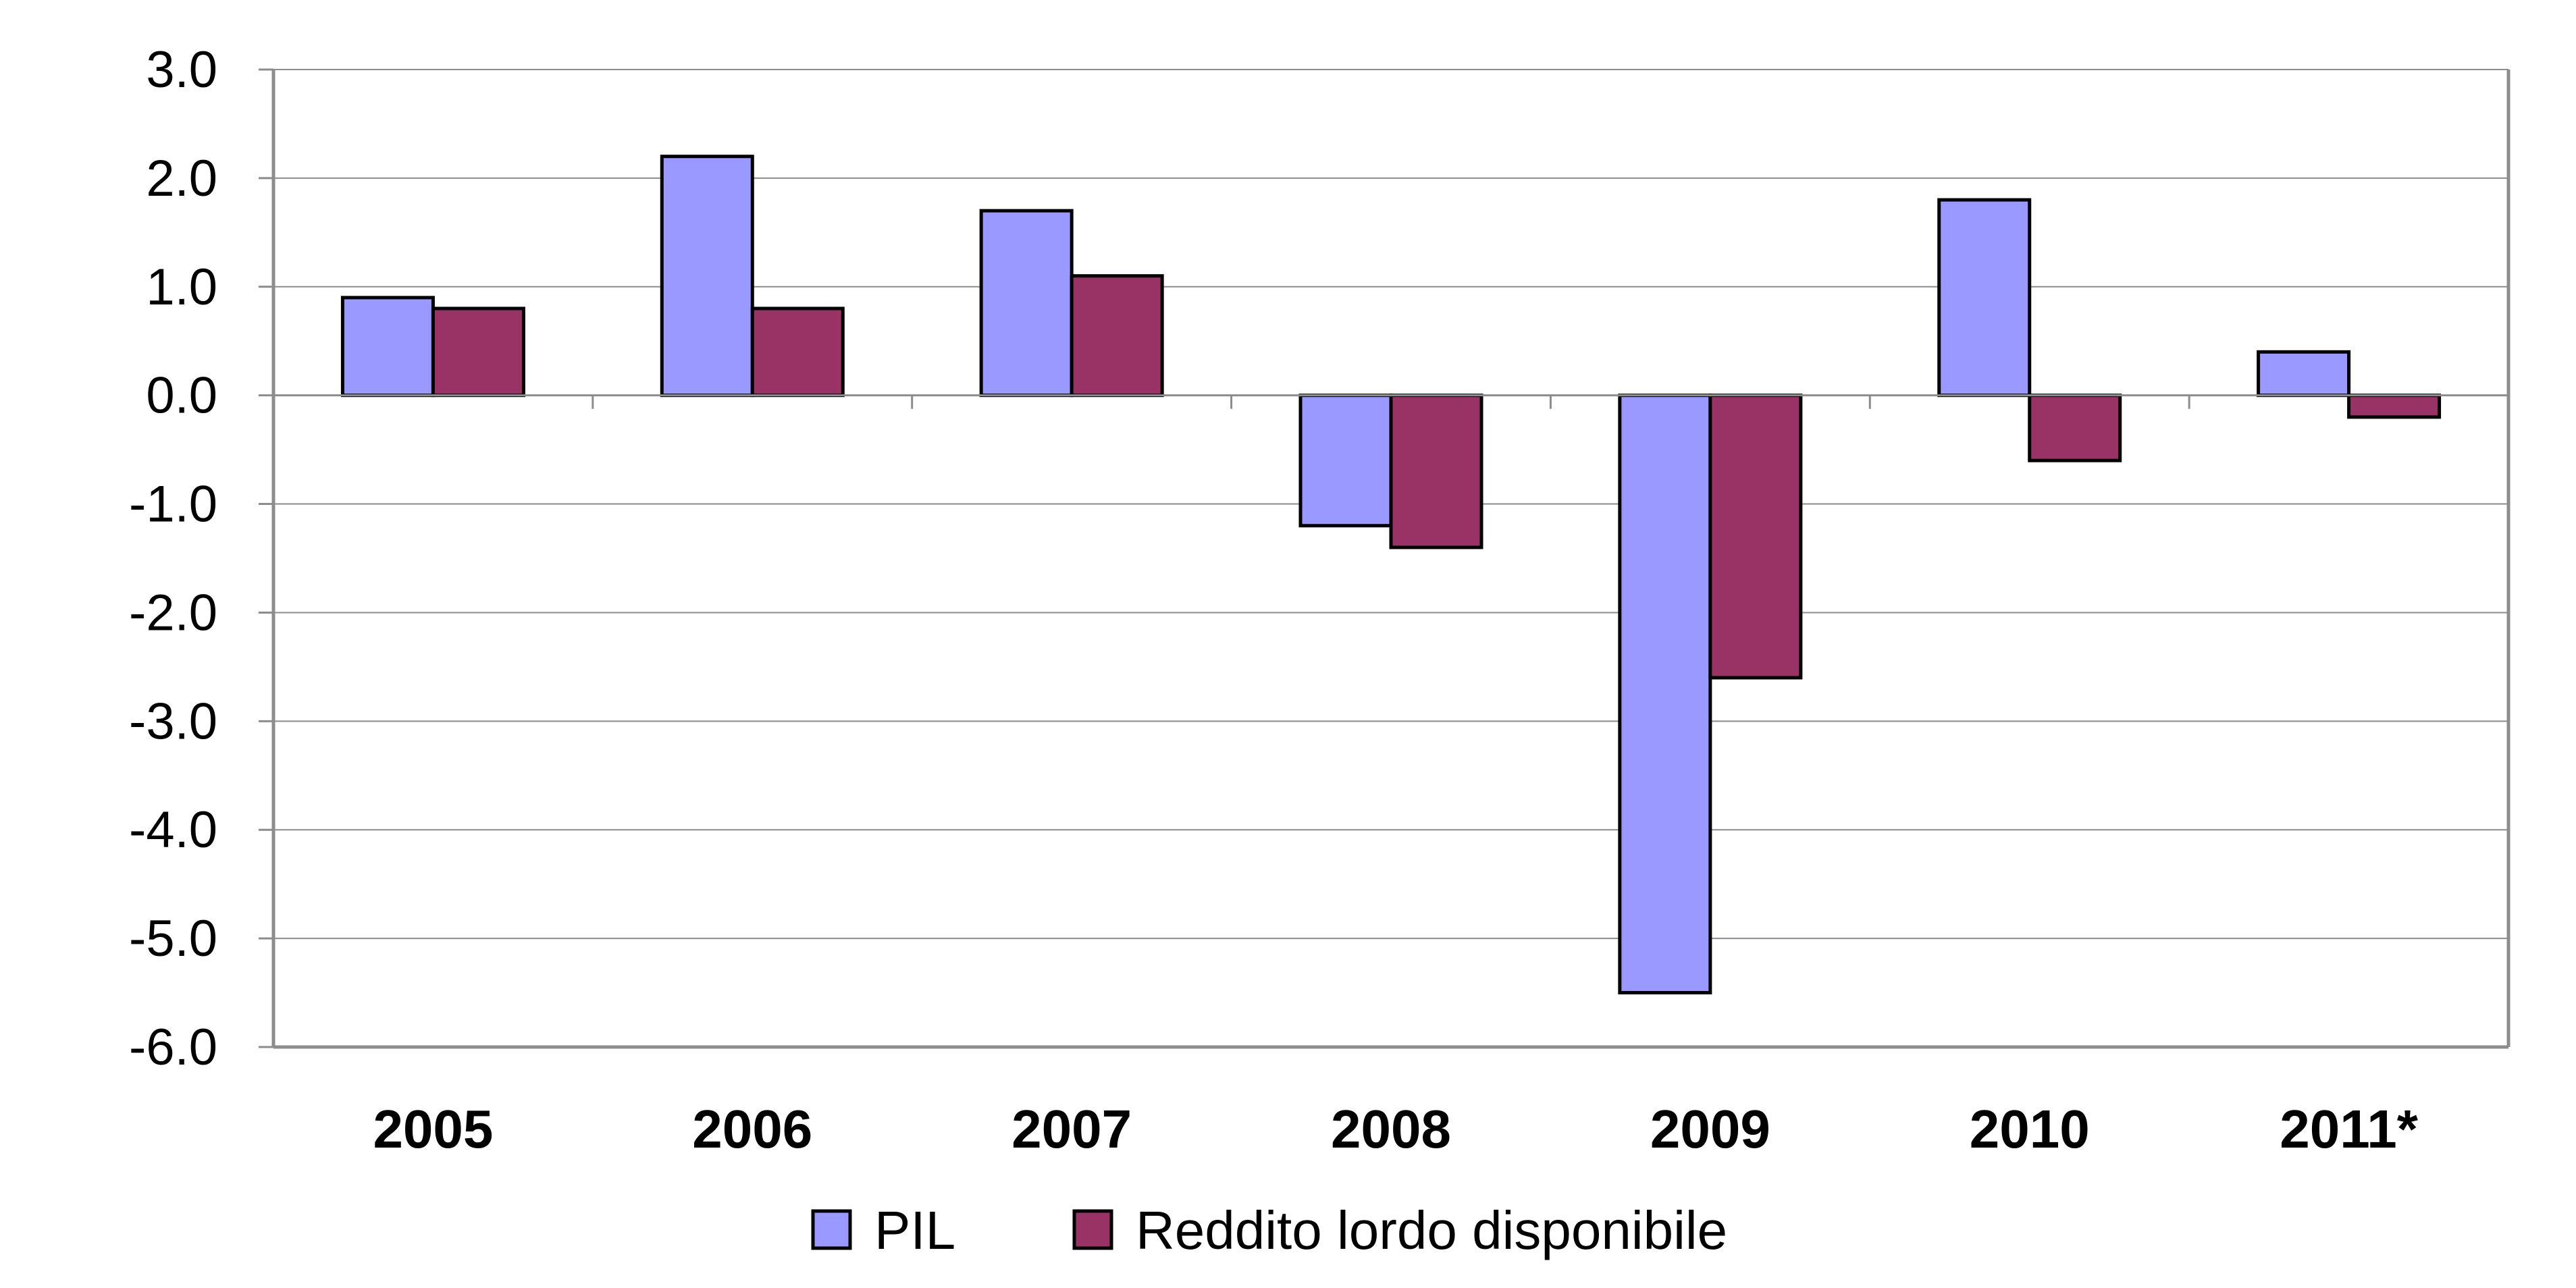 The width and height of the screenshot is (2576, 1288). I want to click on bar-reddito-2005, so click(478, 352).